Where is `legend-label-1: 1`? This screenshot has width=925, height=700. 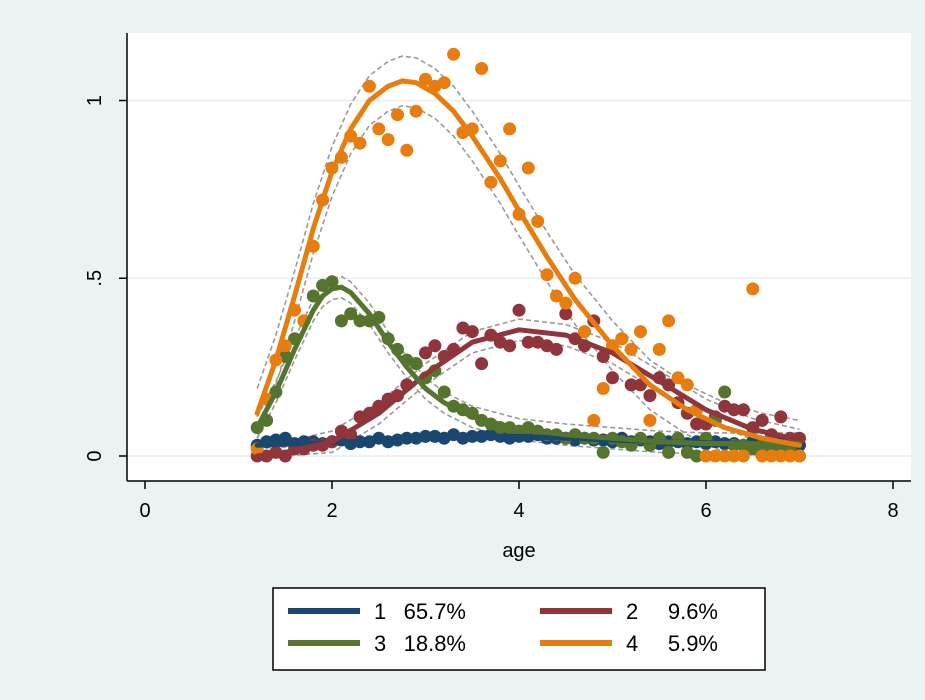 legend-label-1: 1 is located at coordinates (380, 611).